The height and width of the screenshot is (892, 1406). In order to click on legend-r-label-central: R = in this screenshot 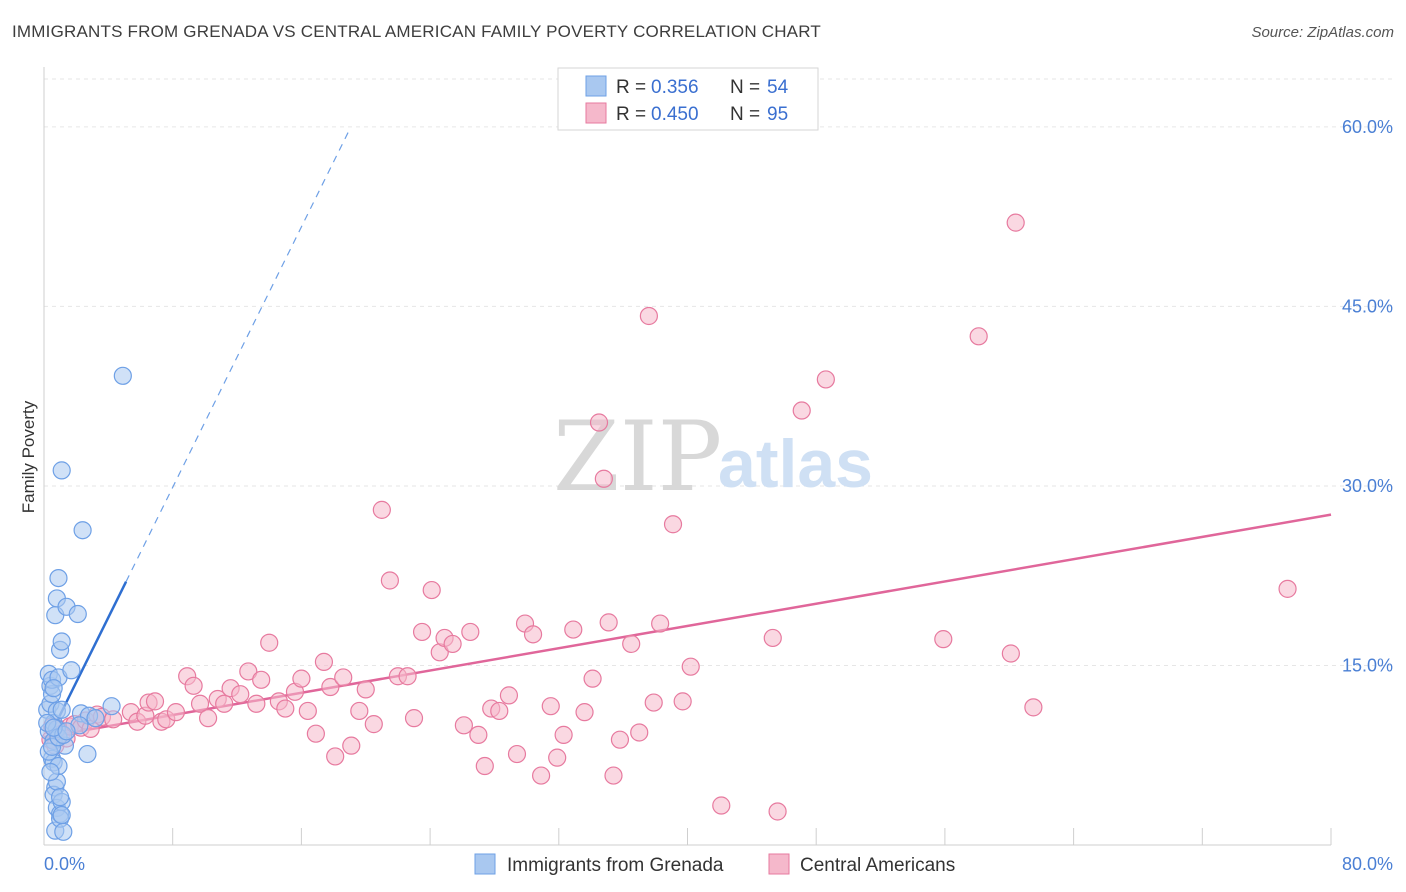, I will do `click(631, 114)`.